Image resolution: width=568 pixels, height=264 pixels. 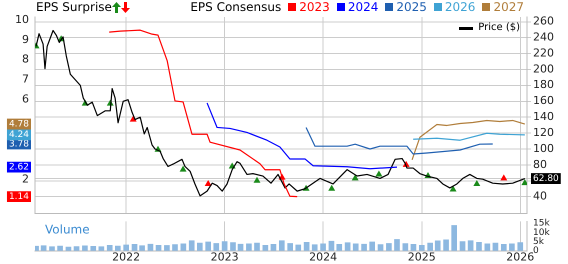 I want to click on legend-label: Price ($), so click(x=499, y=27).